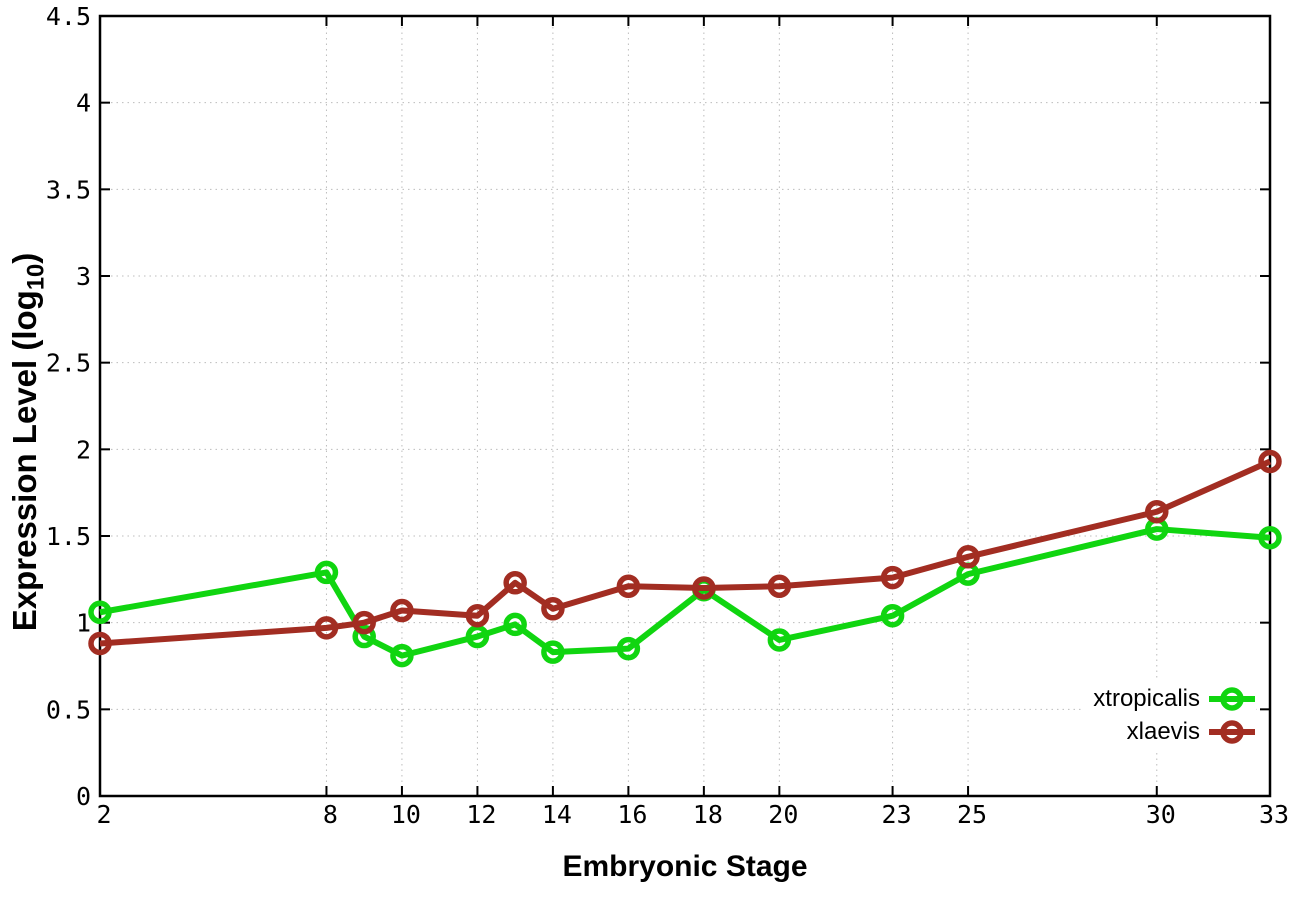  What do you see at coordinates (83, 449) in the screenshot?
I see `y-tick-label: 2` at bounding box center [83, 449].